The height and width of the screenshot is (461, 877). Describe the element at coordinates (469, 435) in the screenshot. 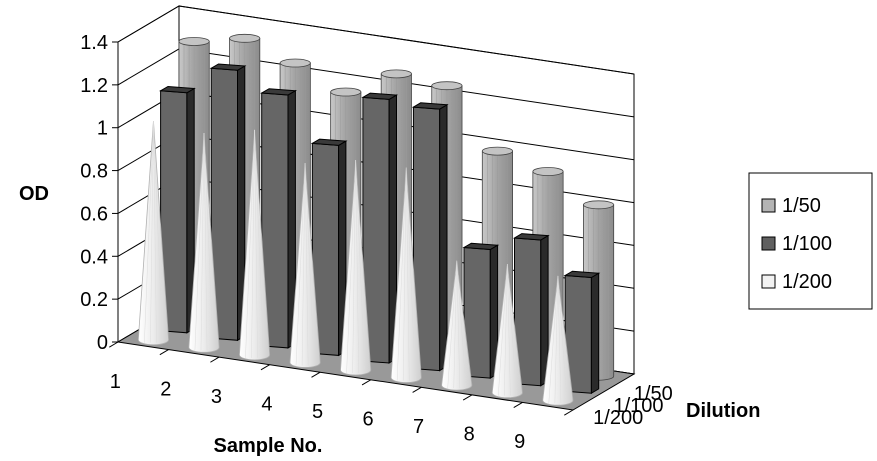

I see `x-tick-label: 8` at that location.